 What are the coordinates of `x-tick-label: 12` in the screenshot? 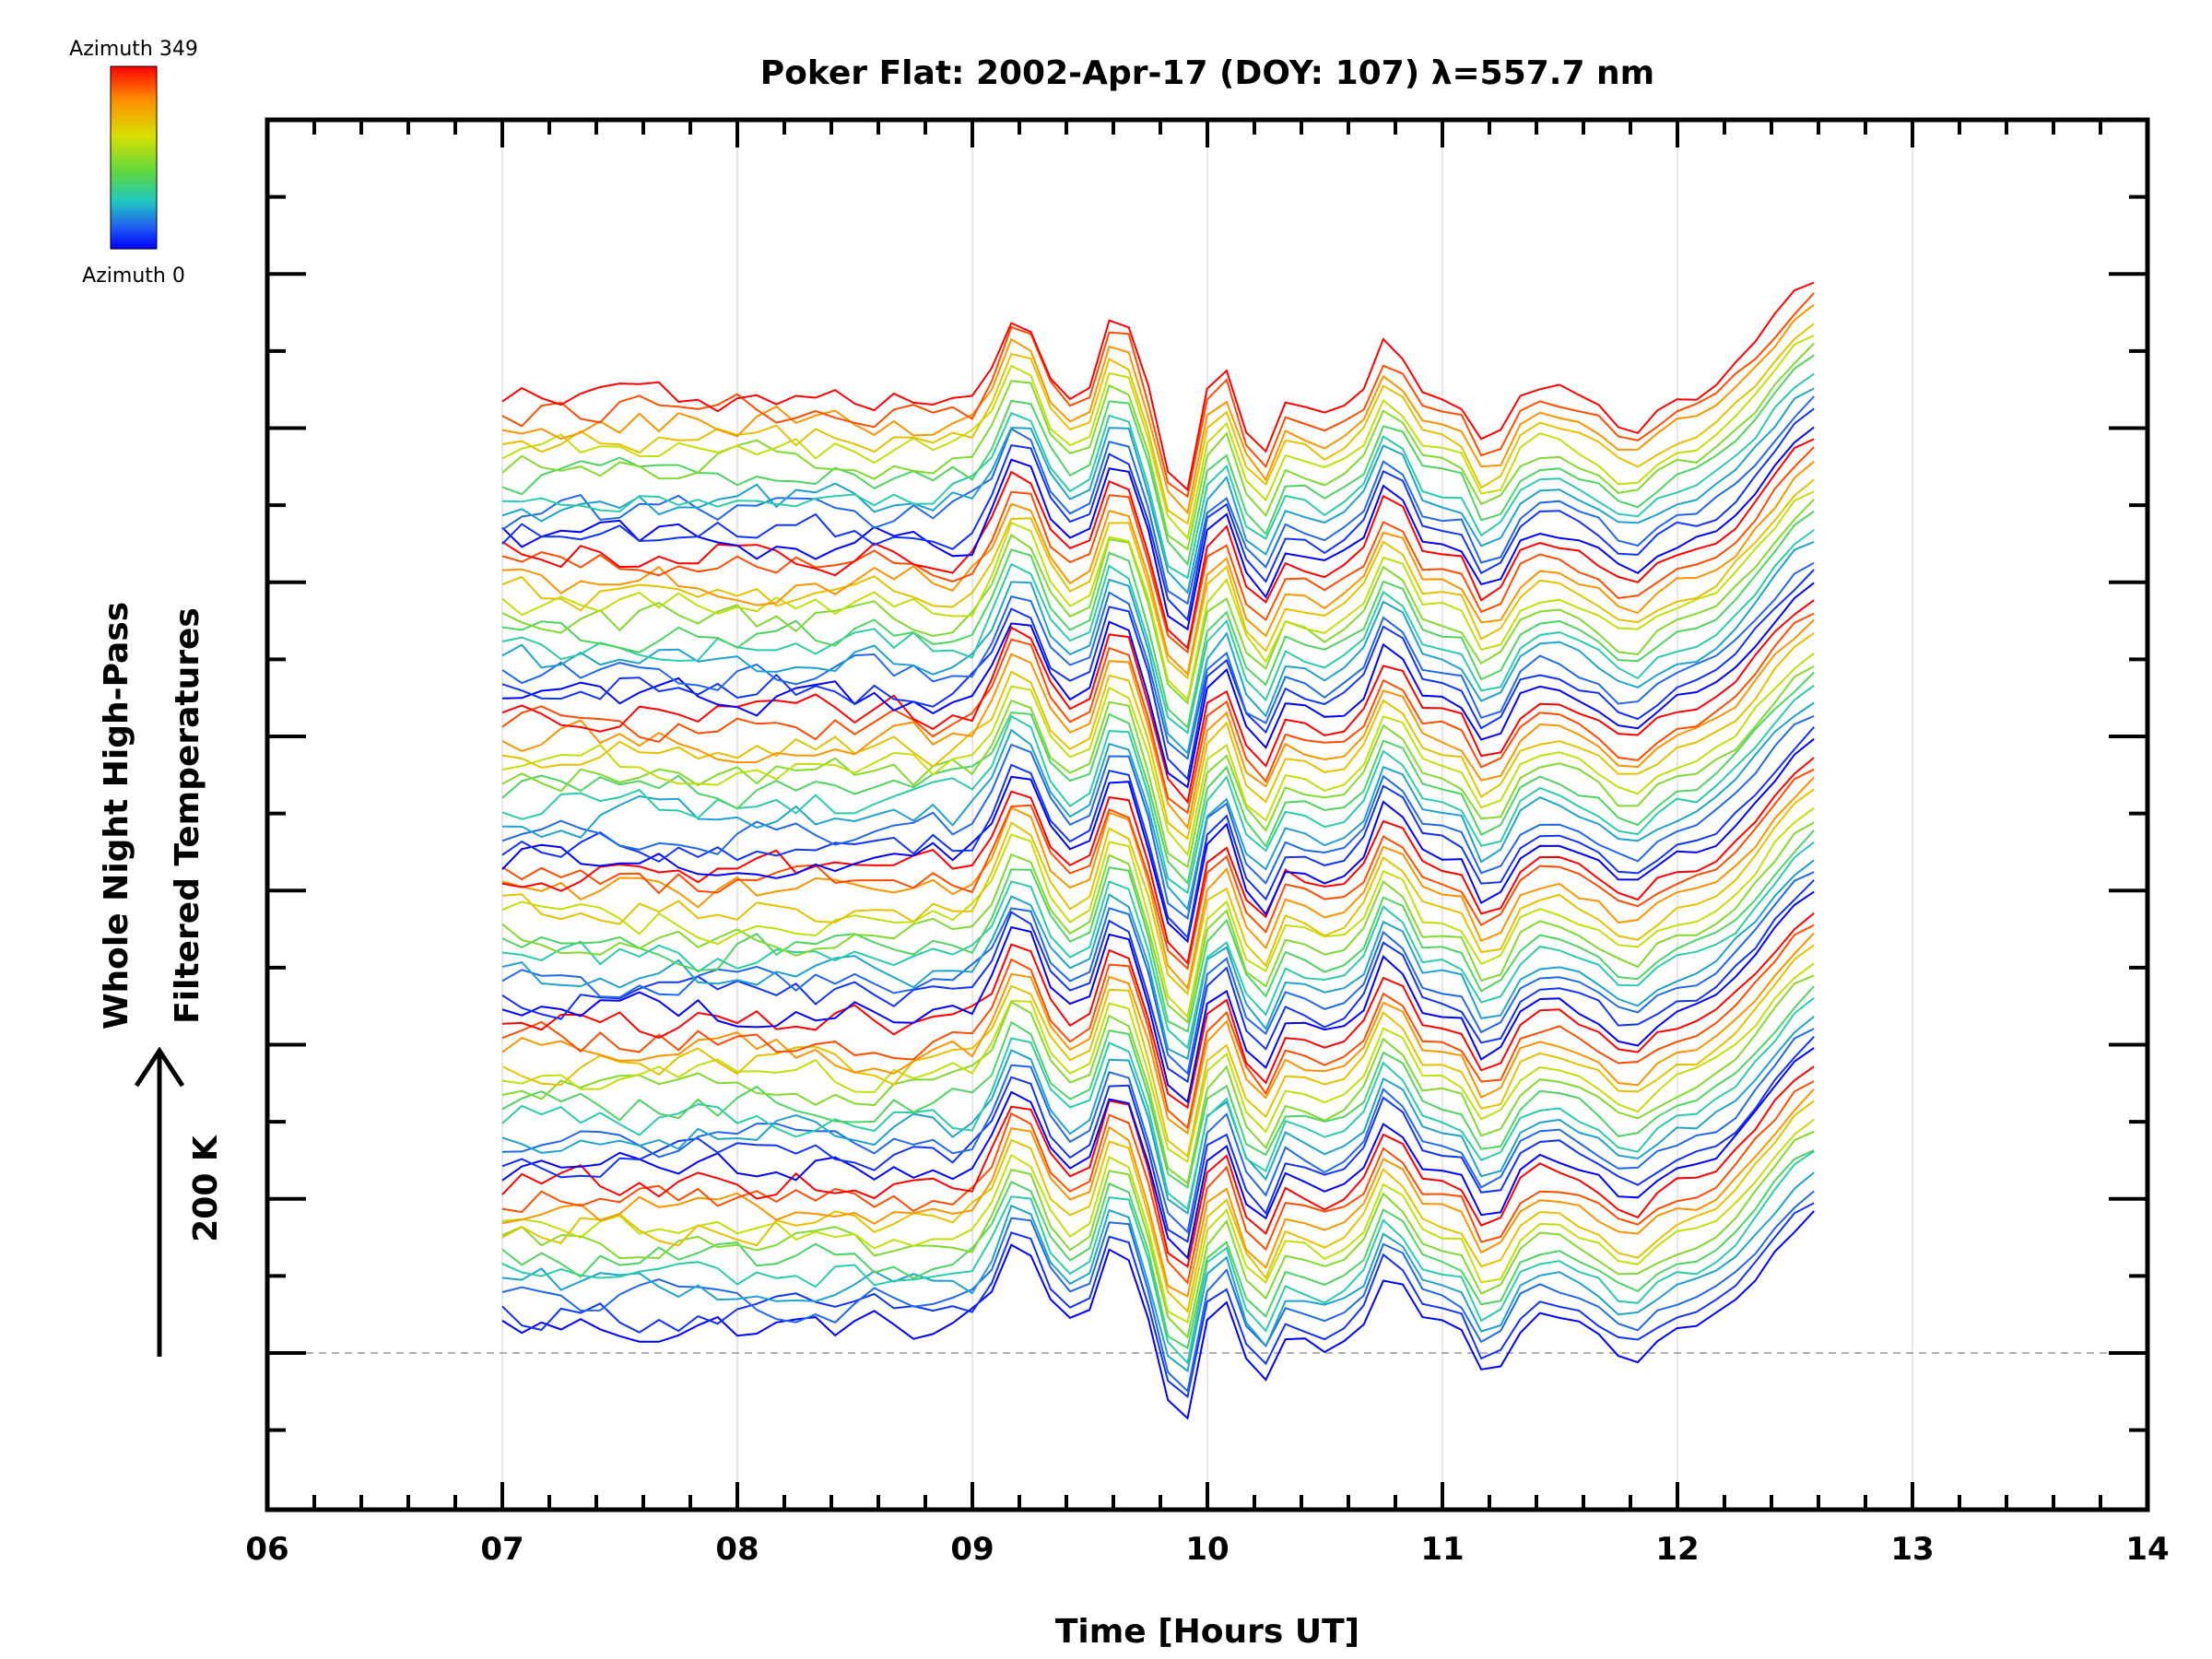 It's located at (1677, 1549).